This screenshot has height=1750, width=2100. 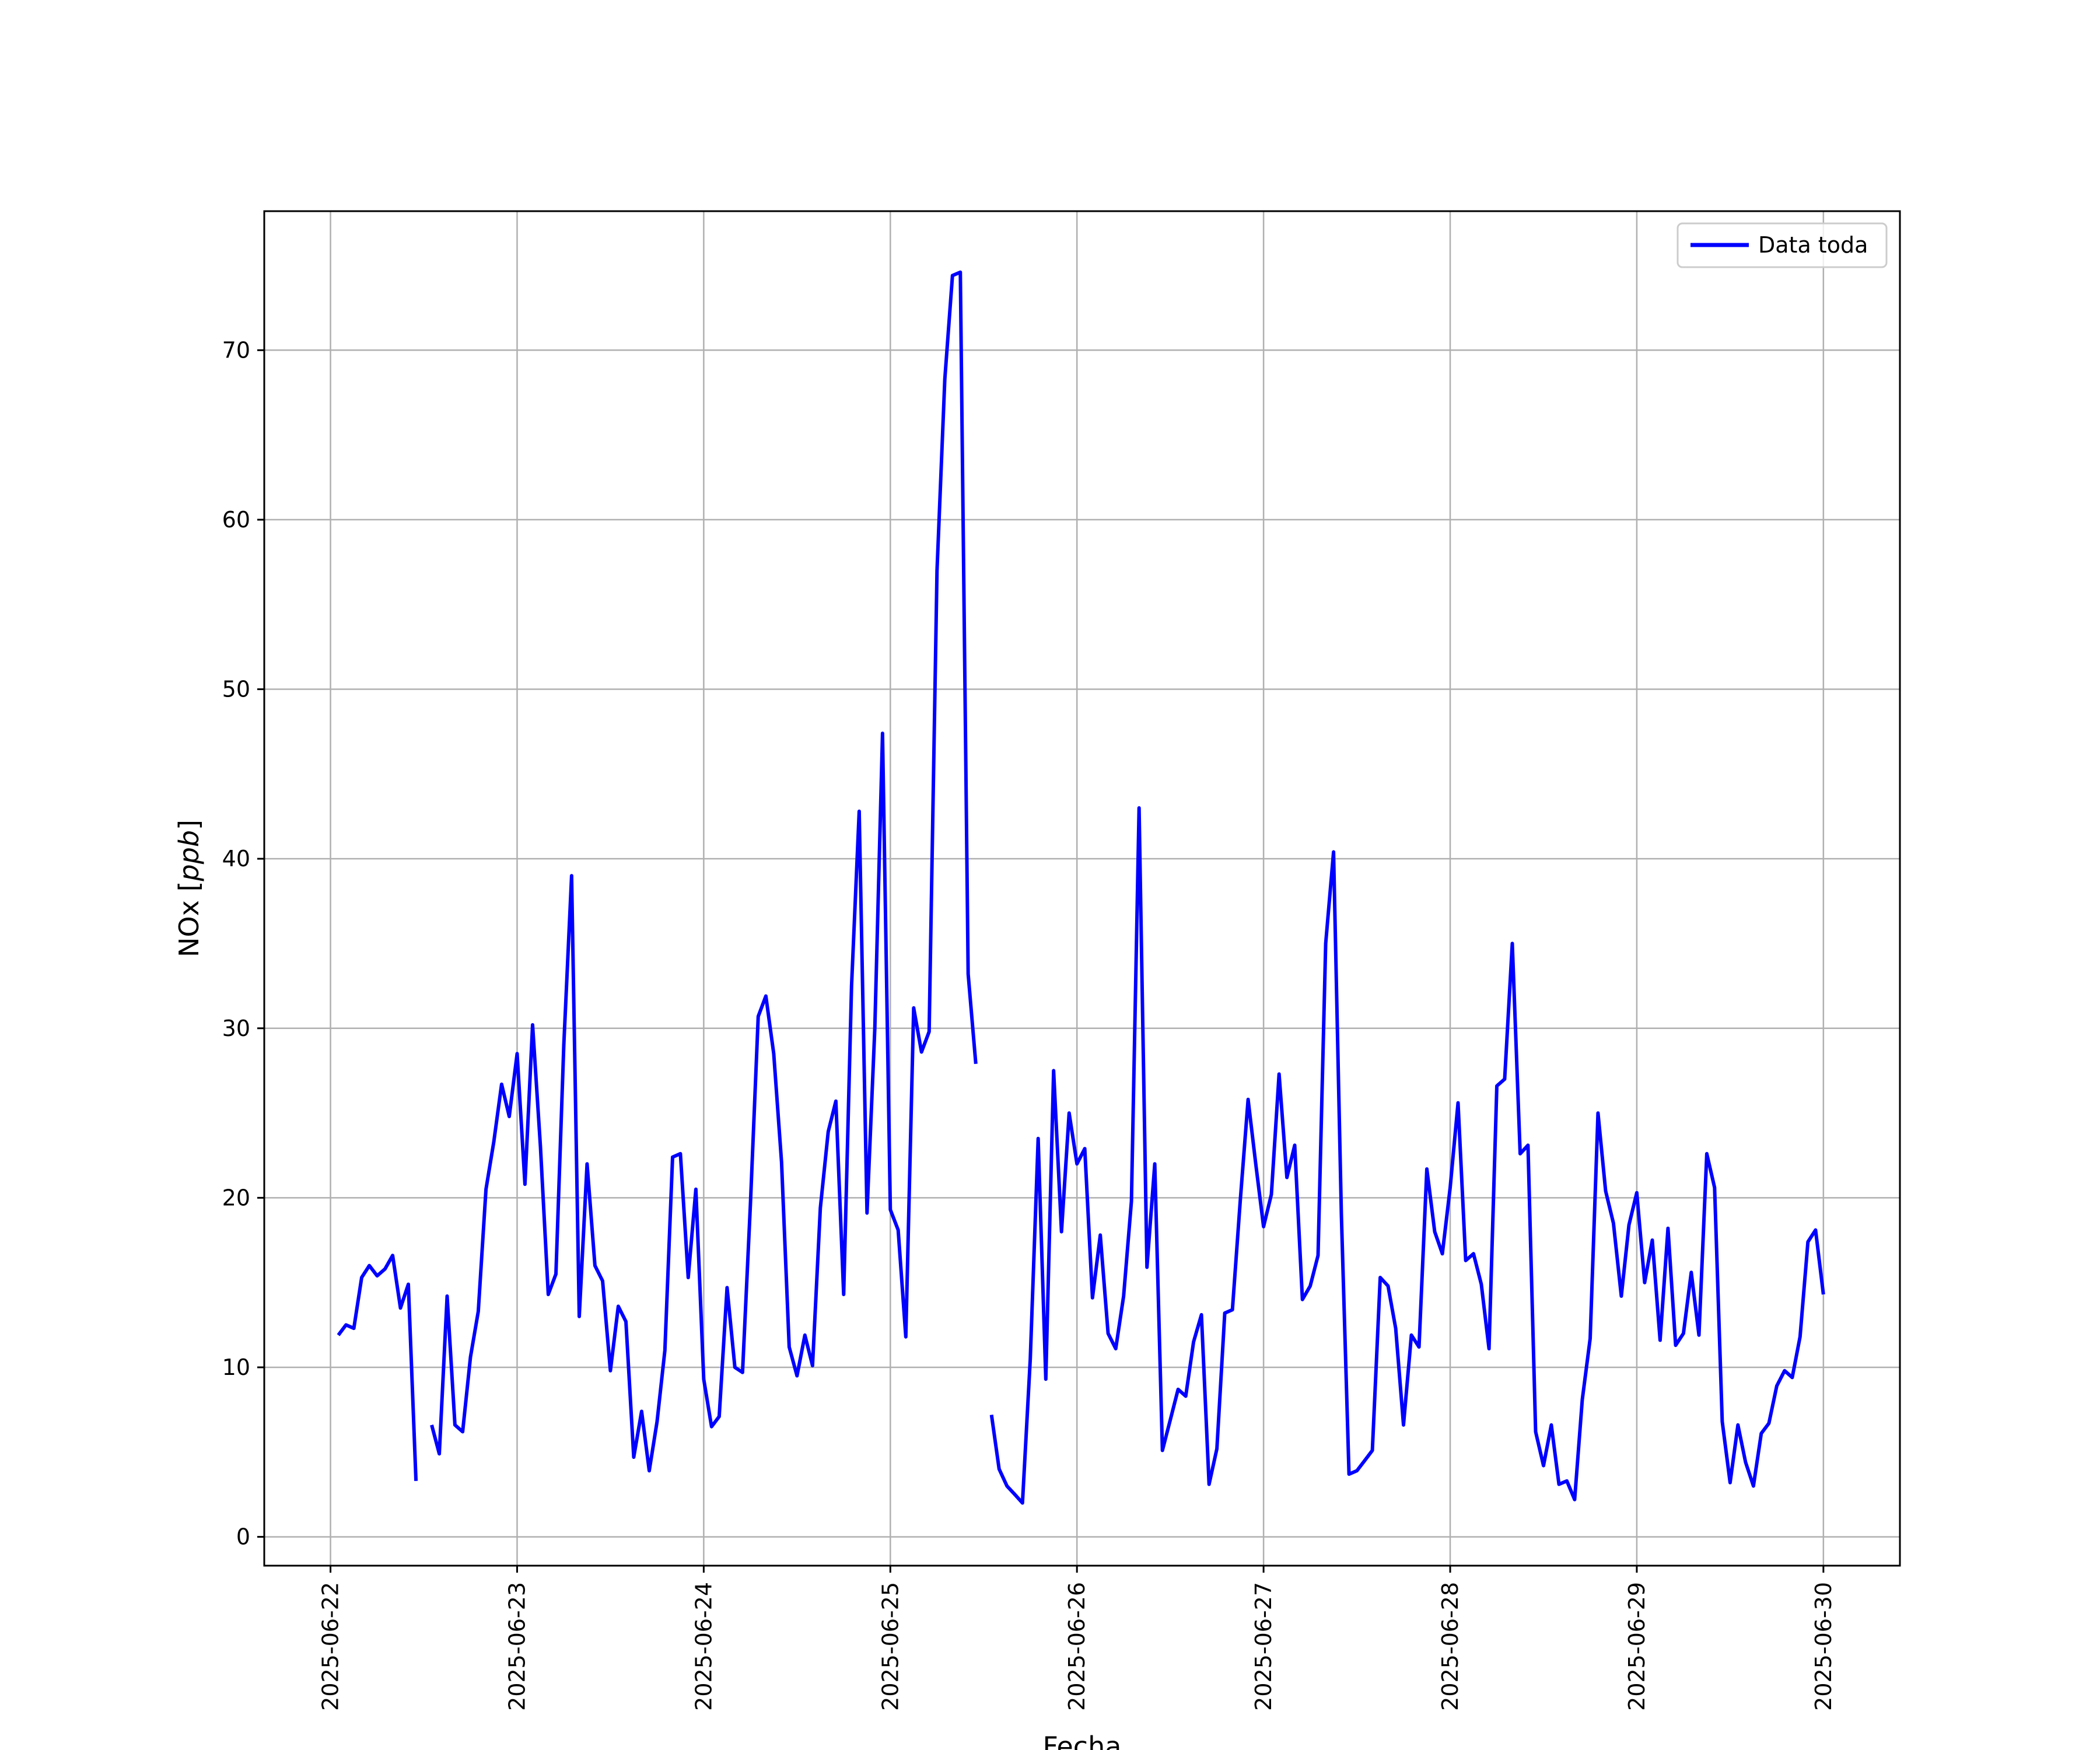 What do you see at coordinates (1813, 245) in the screenshot?
I see `legend-entry-label: Data toda` at bounding box center [1813, 245].